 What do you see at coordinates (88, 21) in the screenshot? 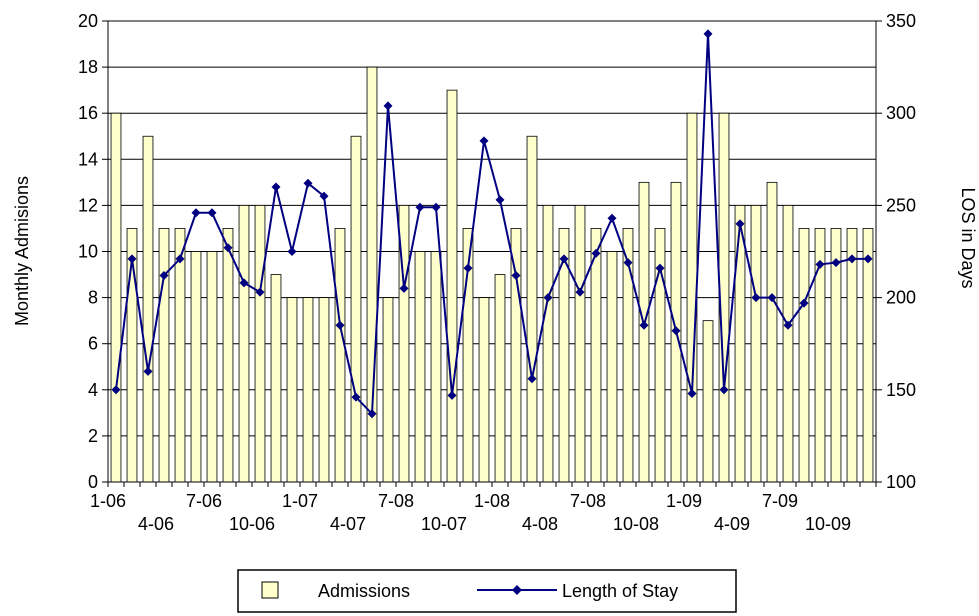
I see `left-axis-tick-label: 20` at bounding box center [88, 21].